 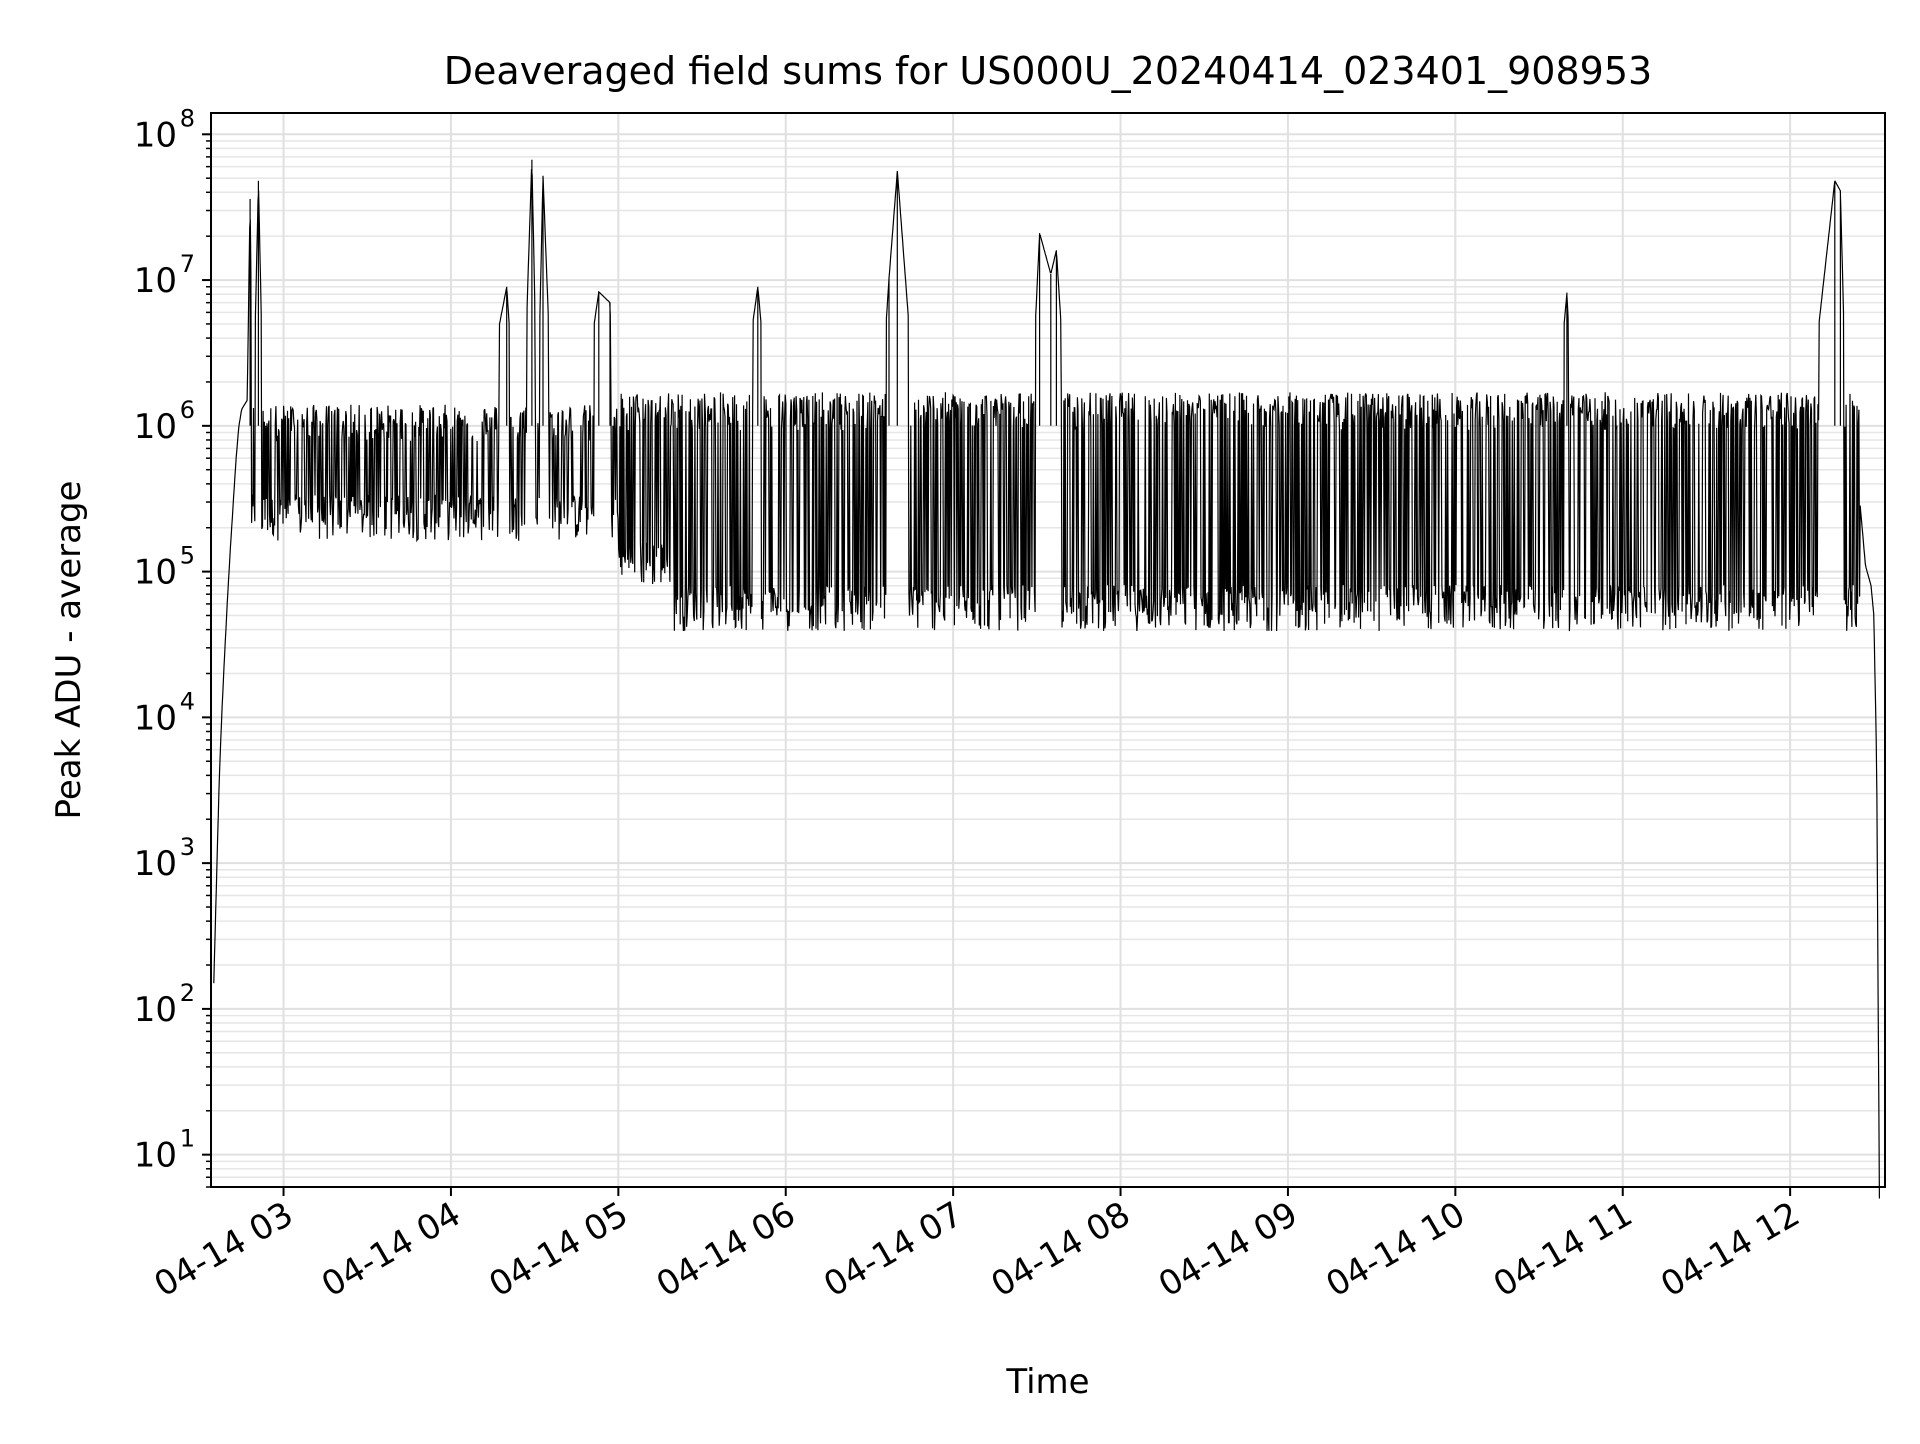 What do you see at coordinates (187, 701) in the screenshot?
I see `y-tick-label-exponent: 4` at bounding box center [187, 701].